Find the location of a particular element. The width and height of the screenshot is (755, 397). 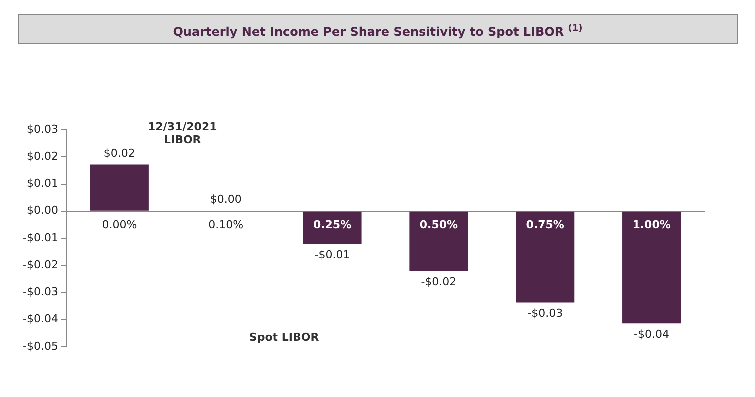

y-tick-label: -$0.03 is located at coordinates (40, 292).